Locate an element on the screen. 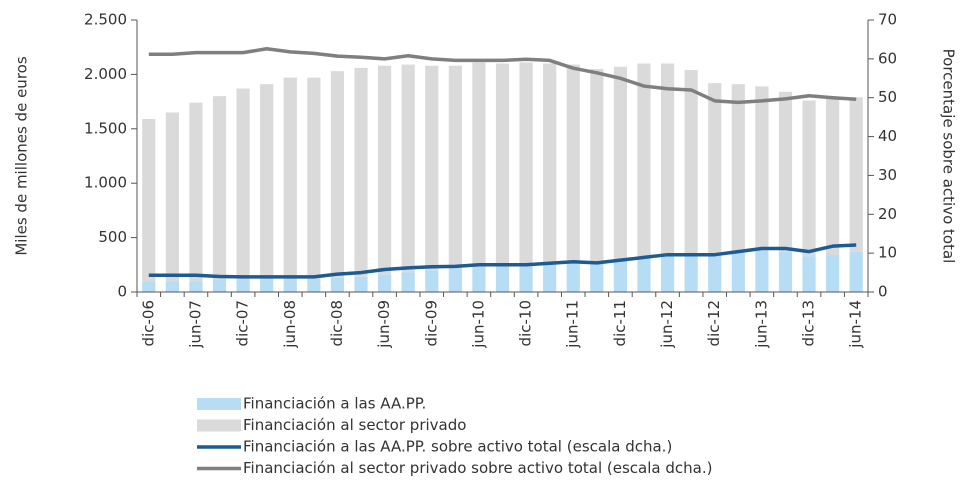 This screenshot has width=963, height=485. y-axis-label: Miles de millones de euros is located at coordinates (22, 155).